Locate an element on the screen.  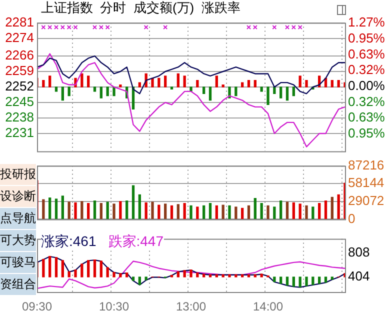
text: 投研报 is located at coordinates (18, 174).